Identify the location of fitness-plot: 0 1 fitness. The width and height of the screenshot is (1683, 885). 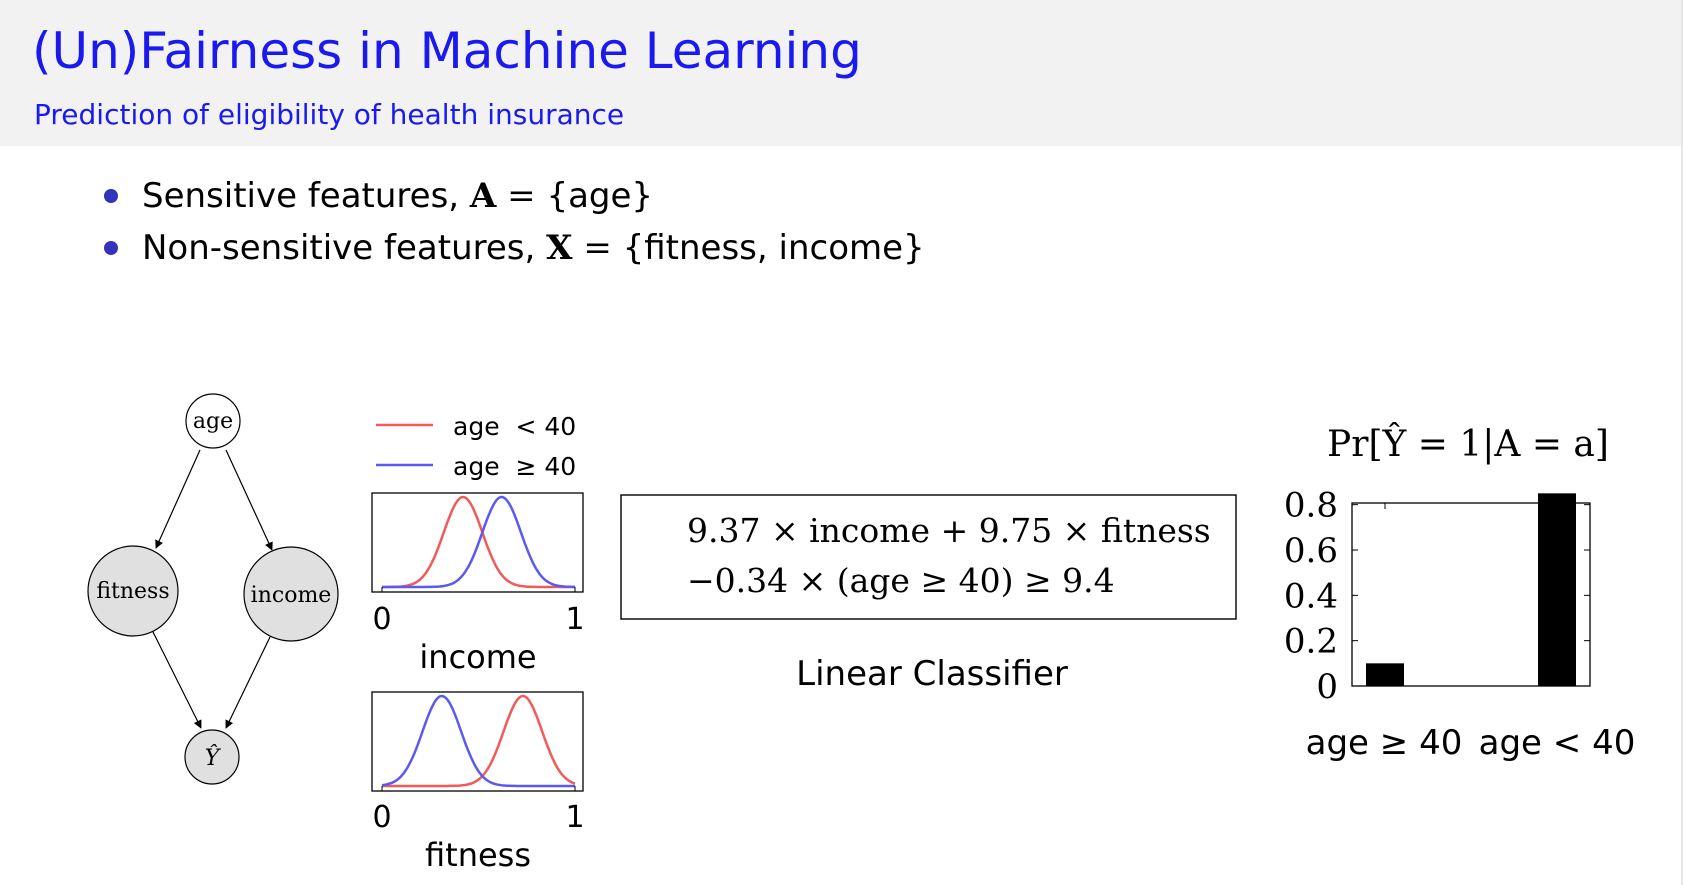
(478, 782).